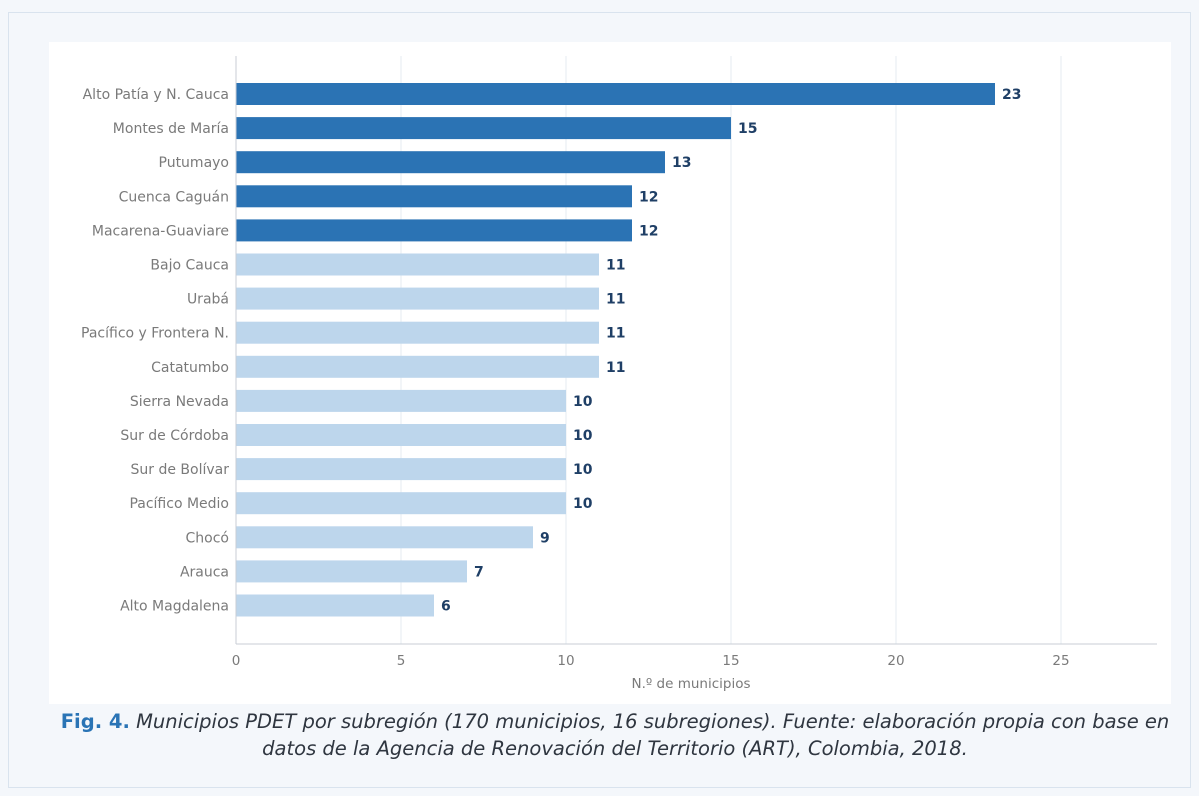  I want to click on x-axis-label: N.º de municipios, so click(690, 684).